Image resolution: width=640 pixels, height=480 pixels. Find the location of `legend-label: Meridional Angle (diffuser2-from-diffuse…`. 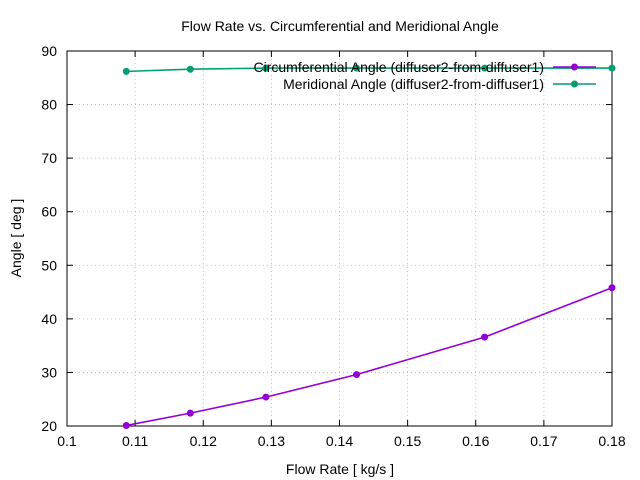

legend-label: Meridional Angle (diffuser2-from-diffuse… is located at coordinates (413, 84).